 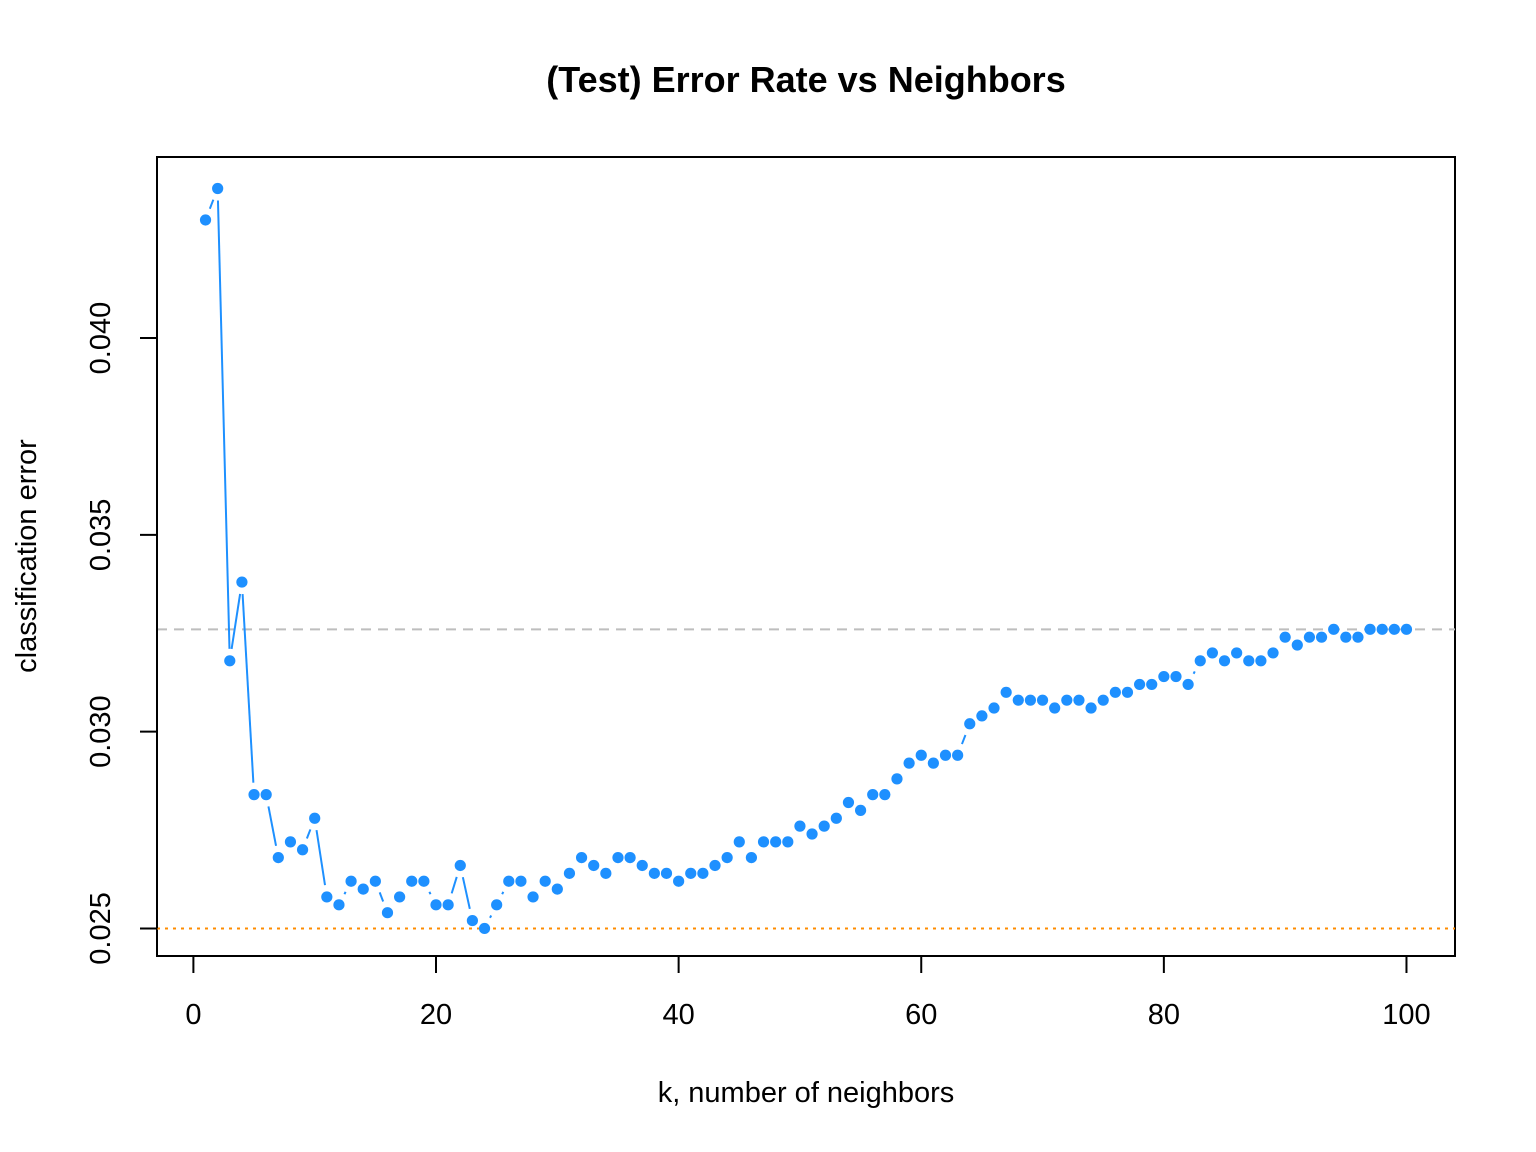 I want to click on y-tick-label: 0.025, so click(x=101, y=928).